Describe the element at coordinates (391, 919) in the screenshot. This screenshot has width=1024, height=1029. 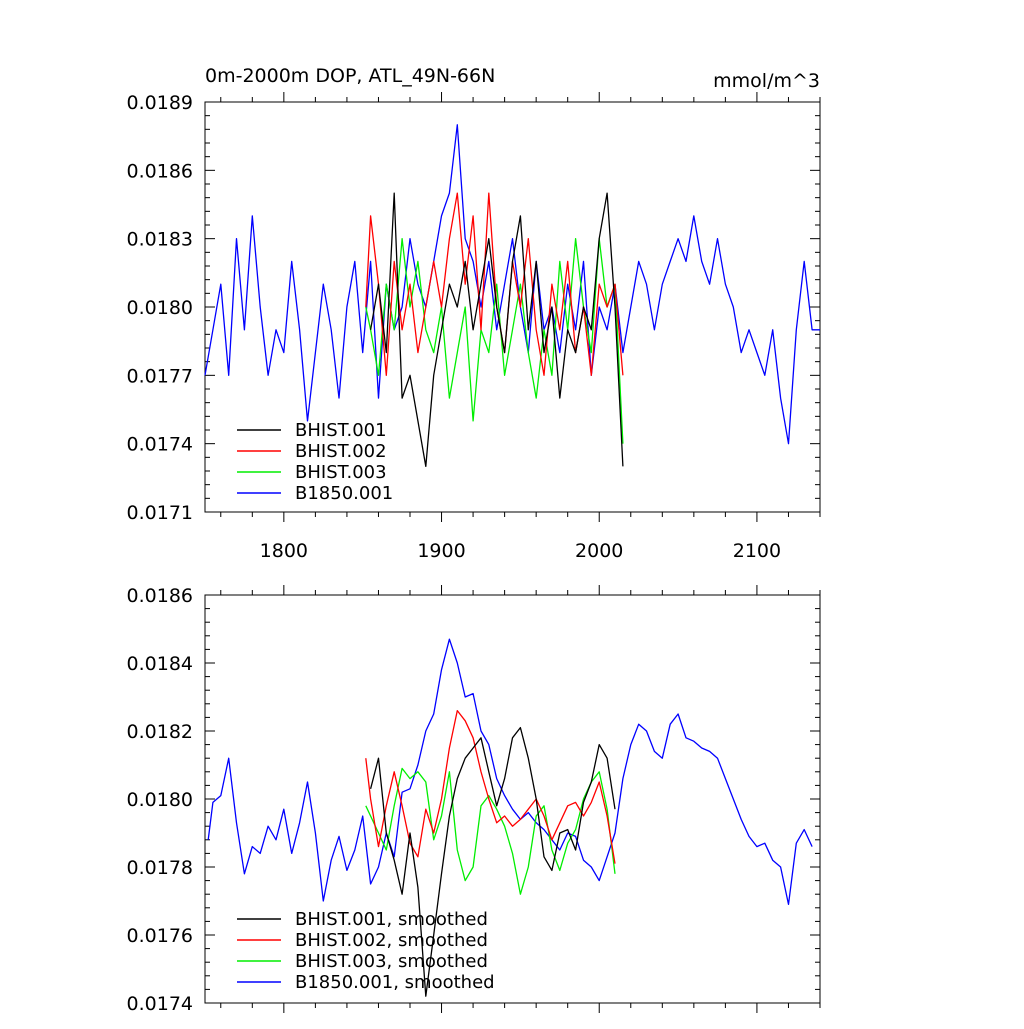
I see `legend-label: BHIST.001, smoothed` at that location.